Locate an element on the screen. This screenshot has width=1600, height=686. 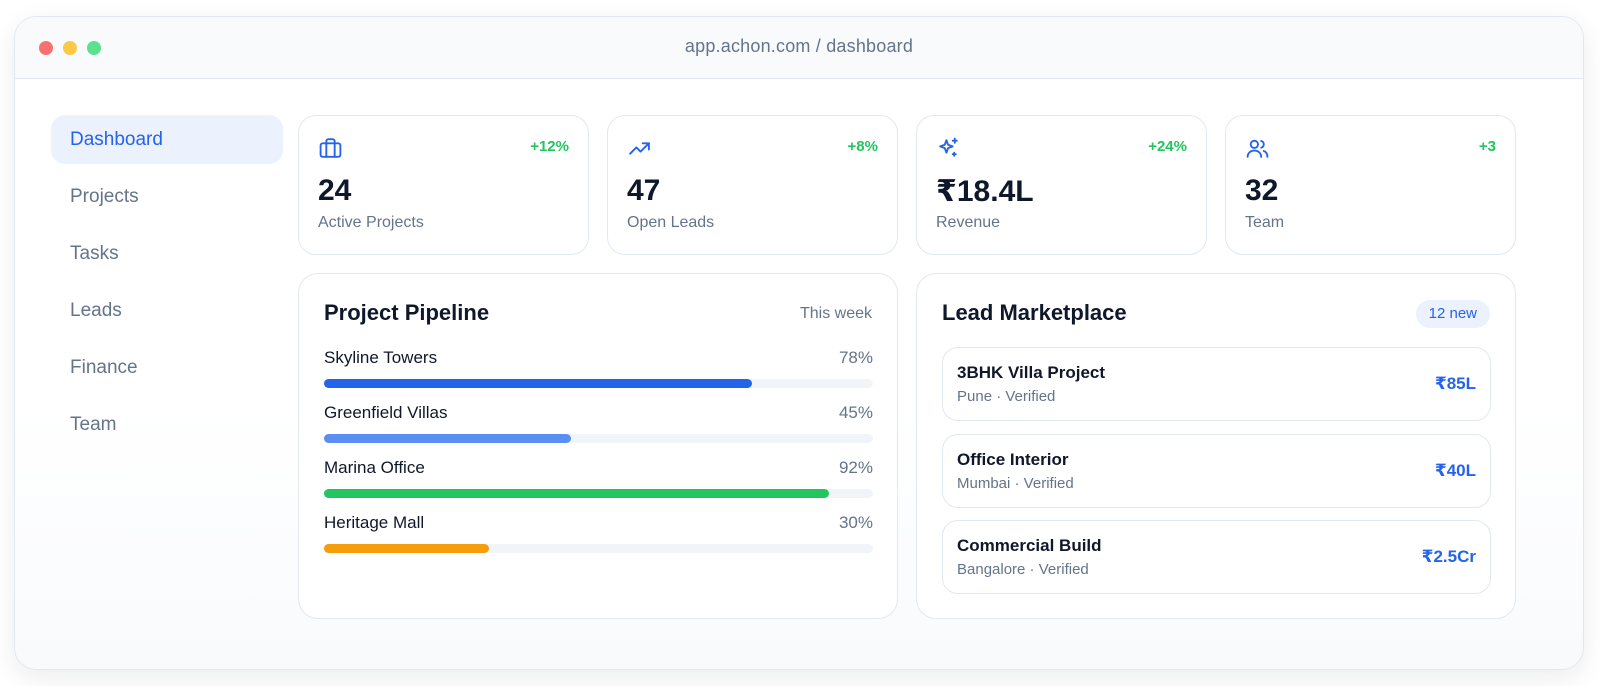
sidebar-item-dashboard: Dashboard is located at coordinates (167, 139).